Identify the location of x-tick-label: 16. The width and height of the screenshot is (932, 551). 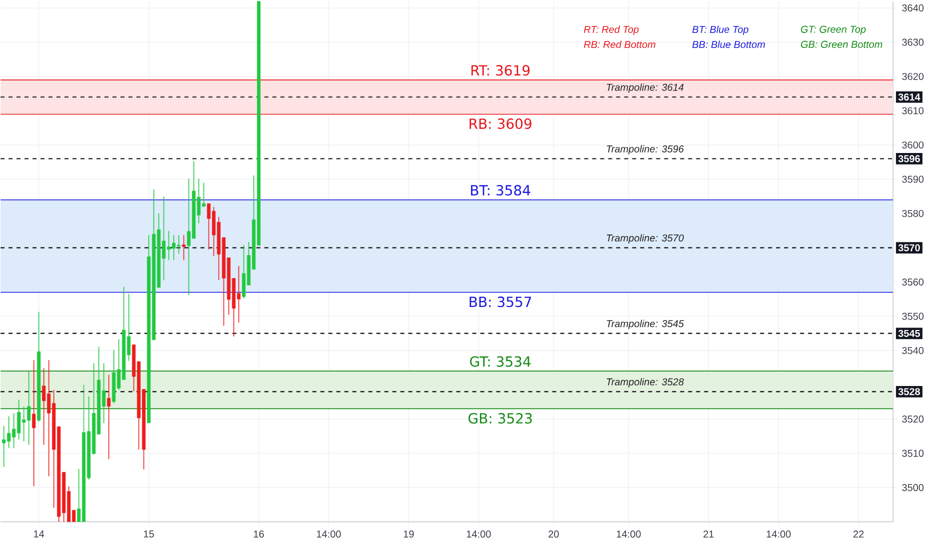
(259, 534).